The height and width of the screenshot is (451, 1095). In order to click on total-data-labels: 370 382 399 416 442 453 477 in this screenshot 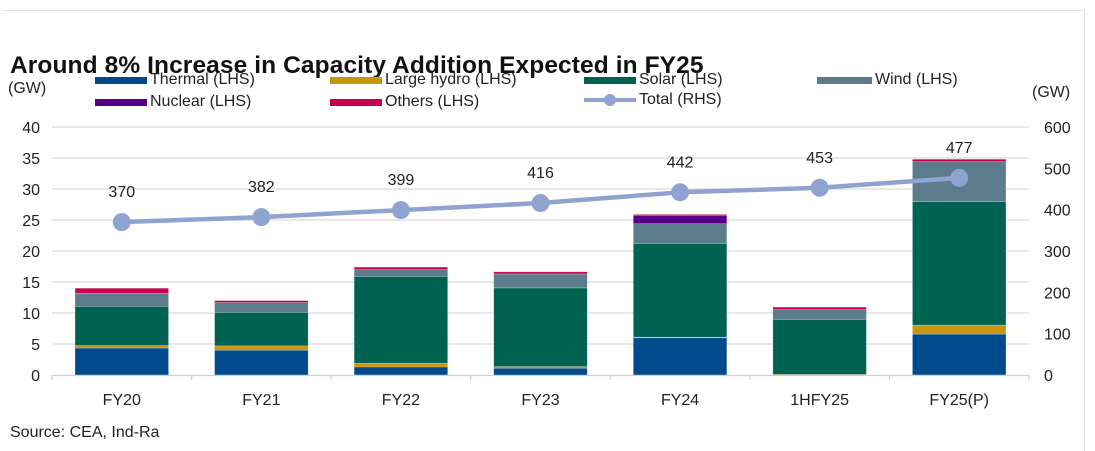, I will do `click(540, 170)`.